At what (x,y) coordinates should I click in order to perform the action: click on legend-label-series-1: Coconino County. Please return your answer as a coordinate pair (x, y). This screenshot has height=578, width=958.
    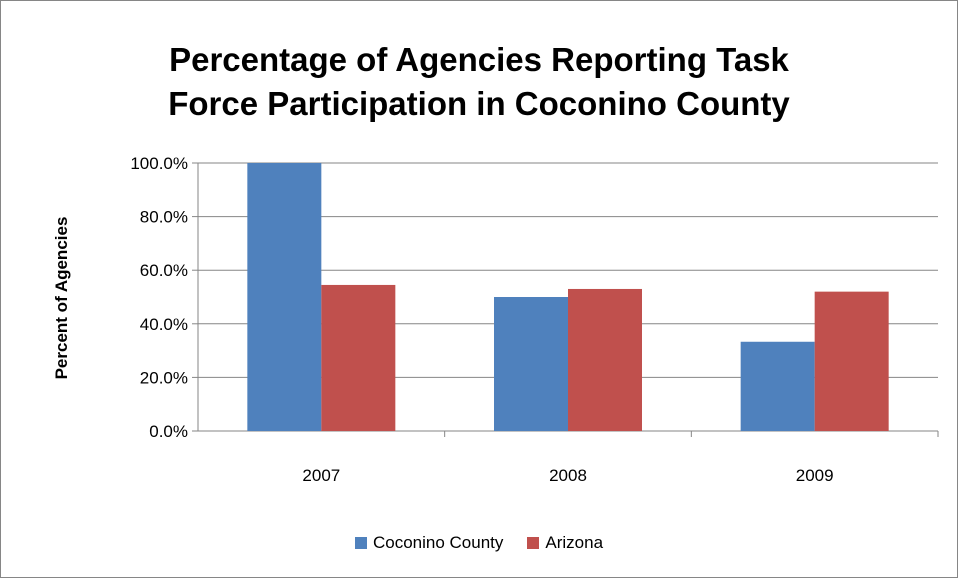
    Looking at the image, I should click on (438, 542).